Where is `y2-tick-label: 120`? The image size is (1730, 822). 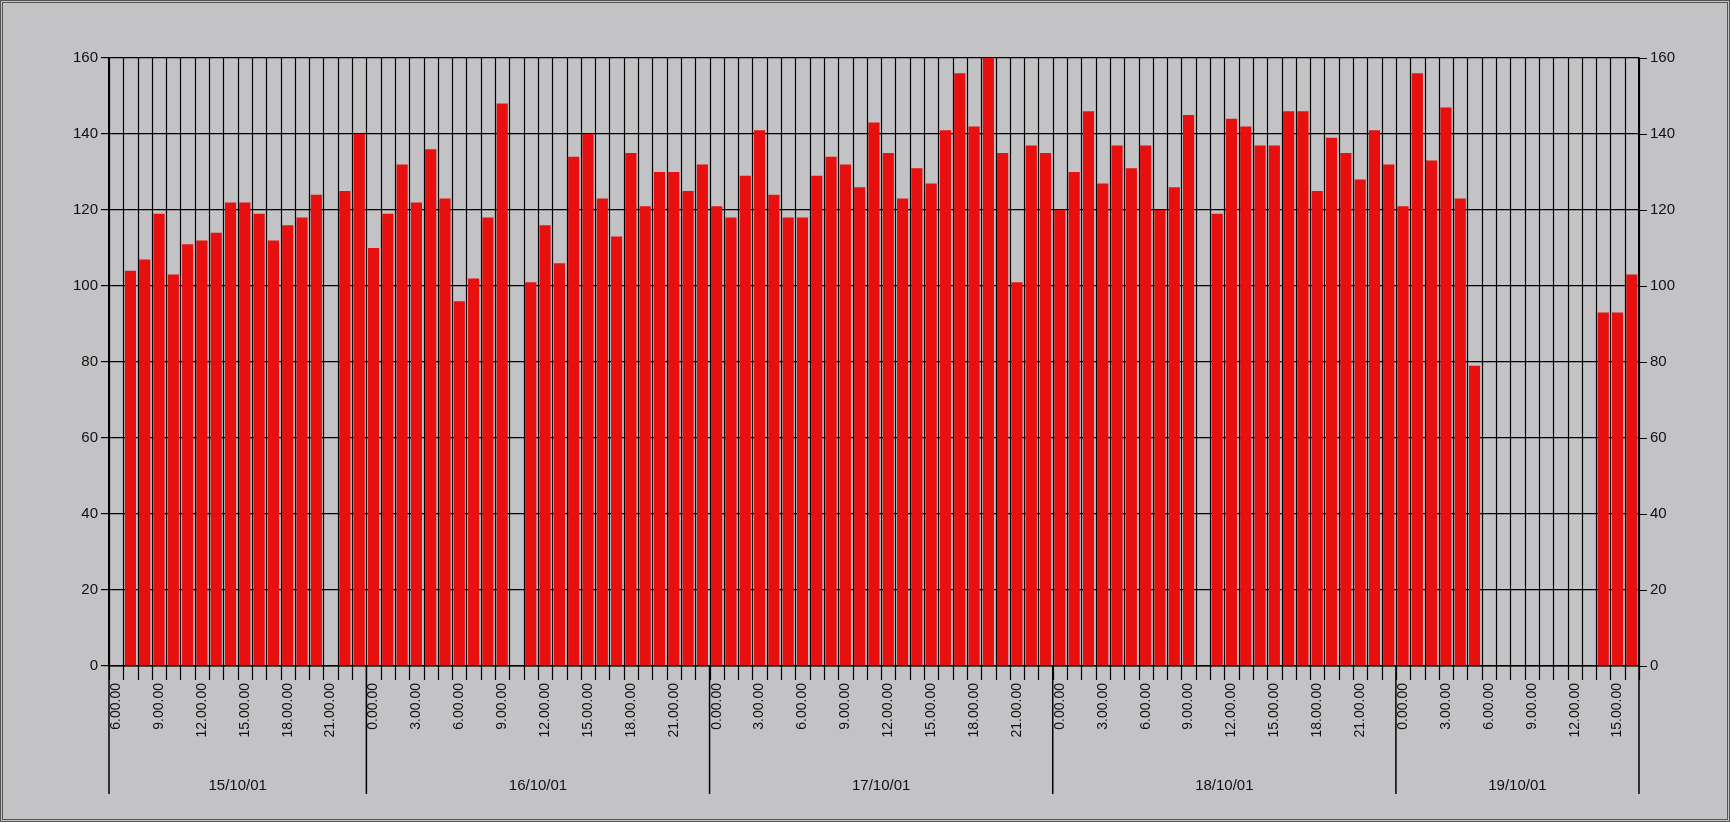 y2-tick-label: 120 is located at coordinates (1663, 209).